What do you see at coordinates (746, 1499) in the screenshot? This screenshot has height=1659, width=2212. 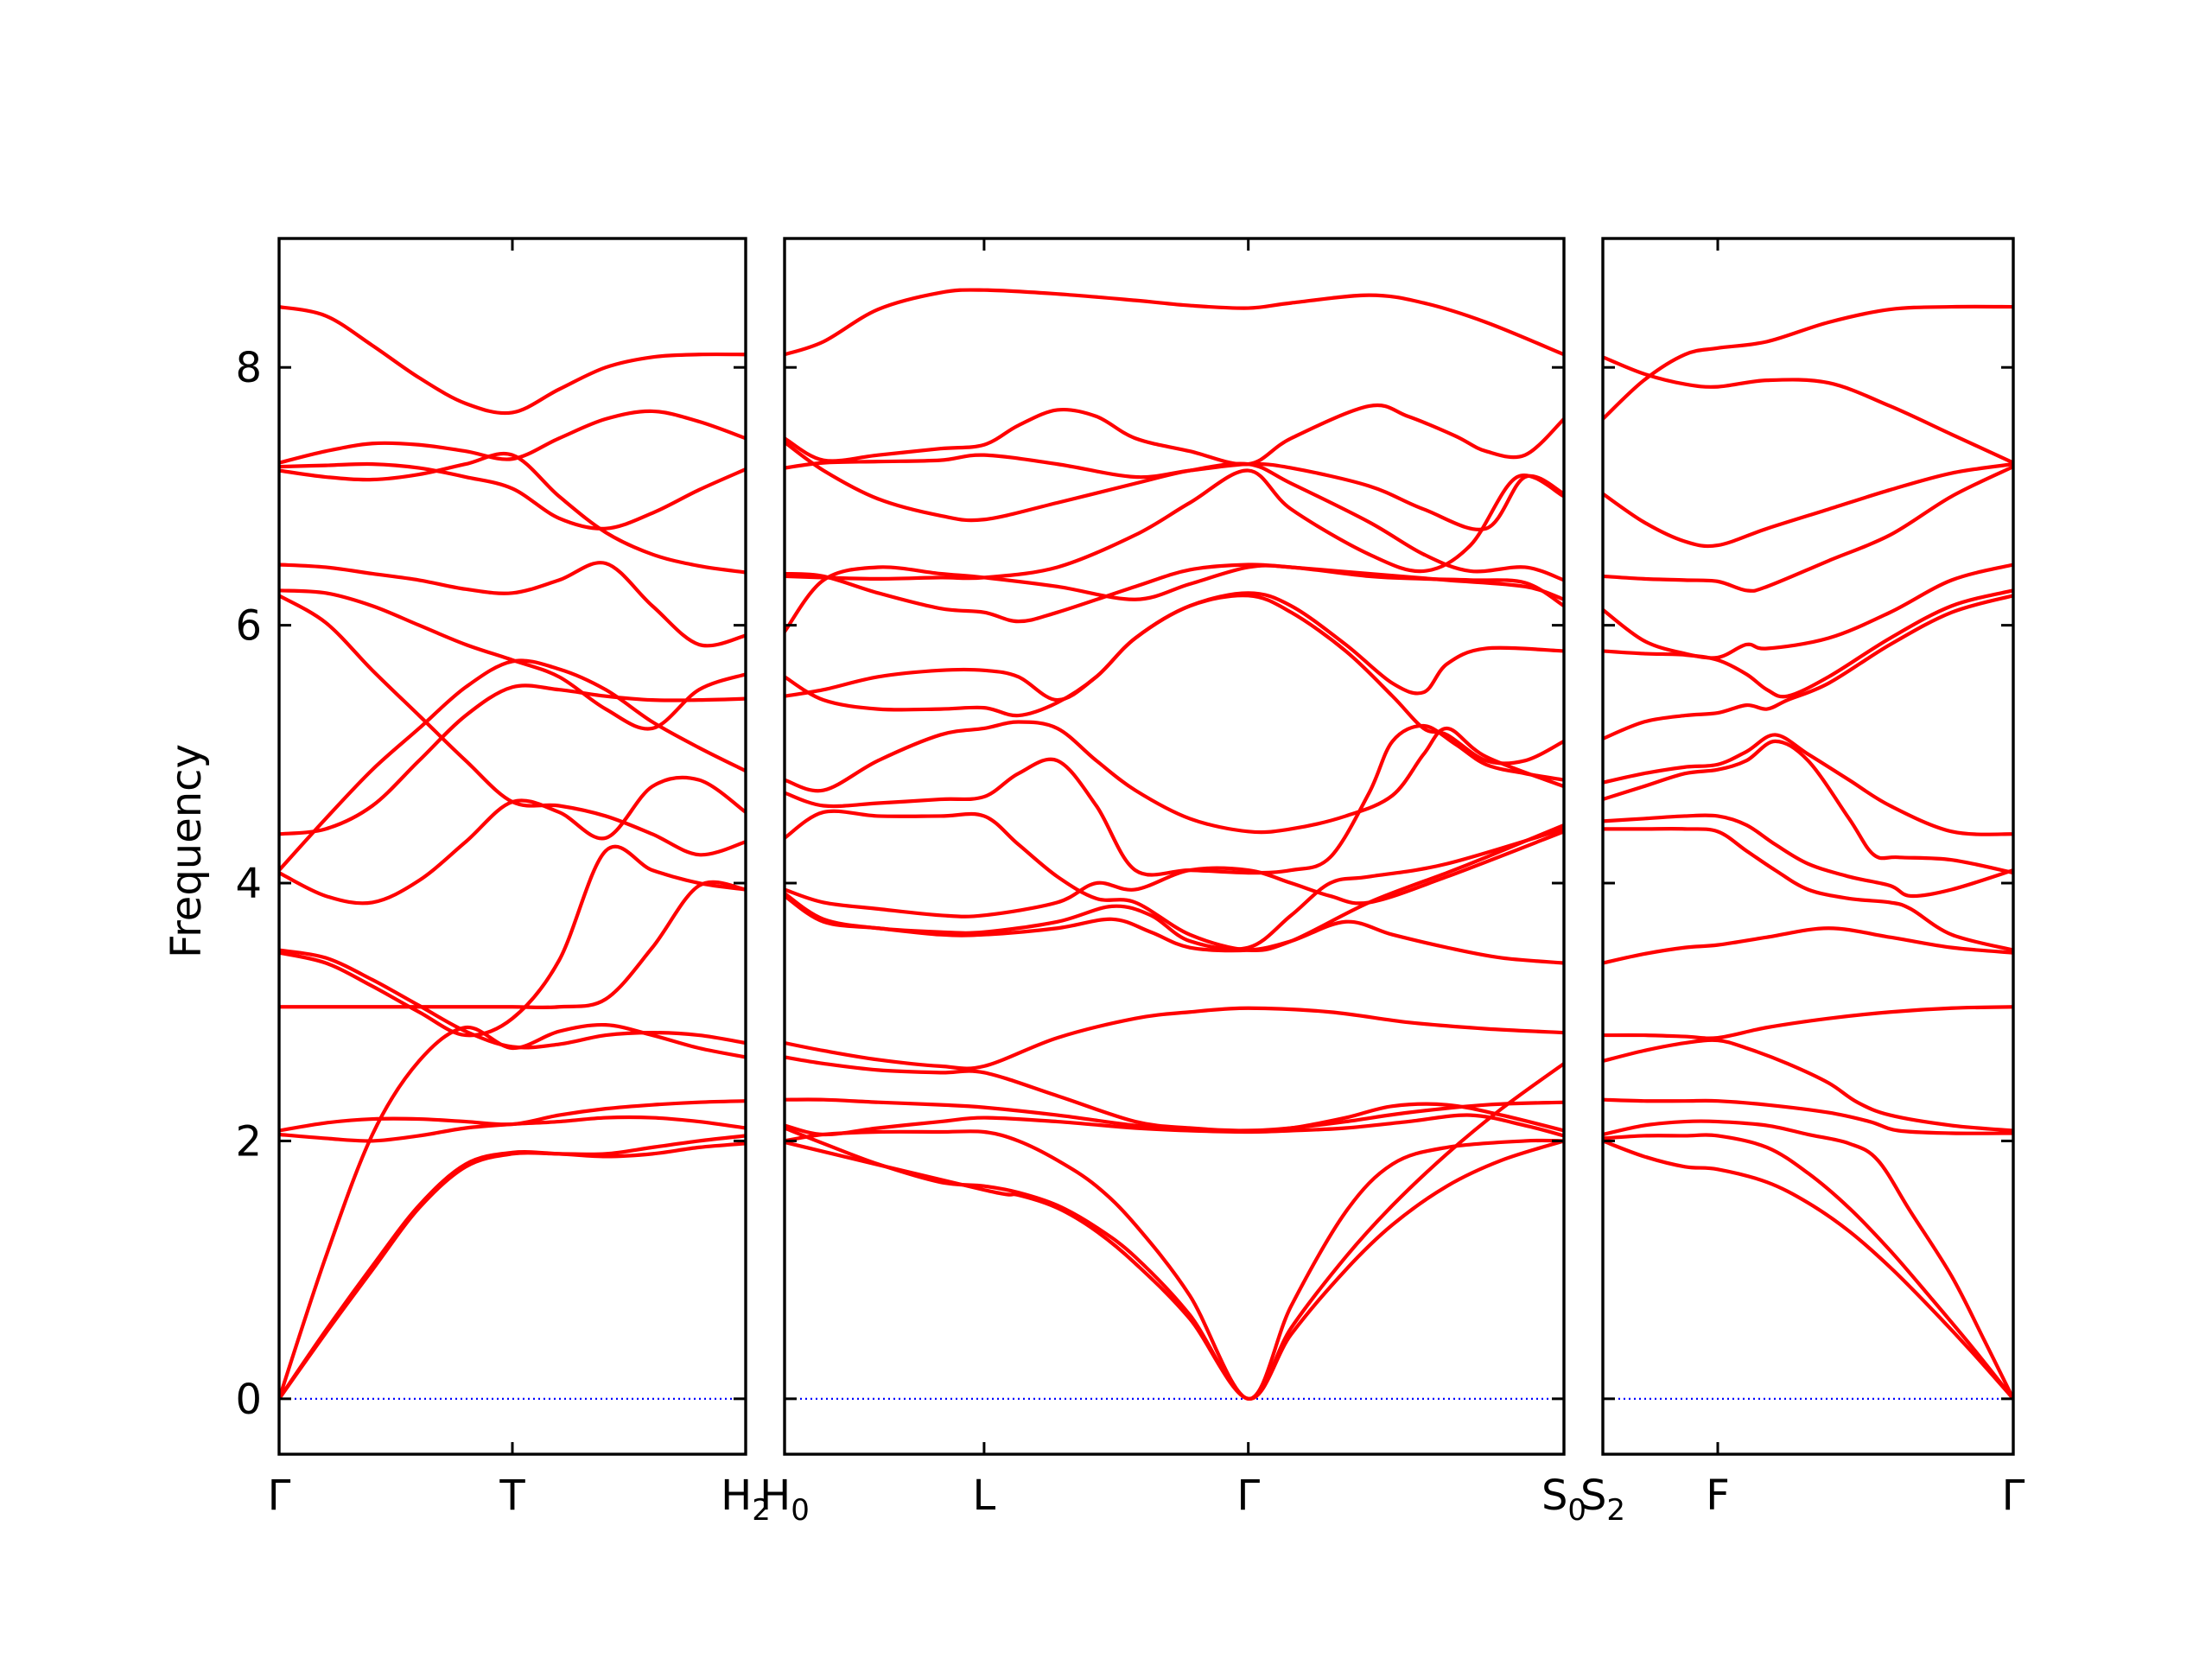 I see `x-tick-label: H2` at bounding box center [746, 1499].